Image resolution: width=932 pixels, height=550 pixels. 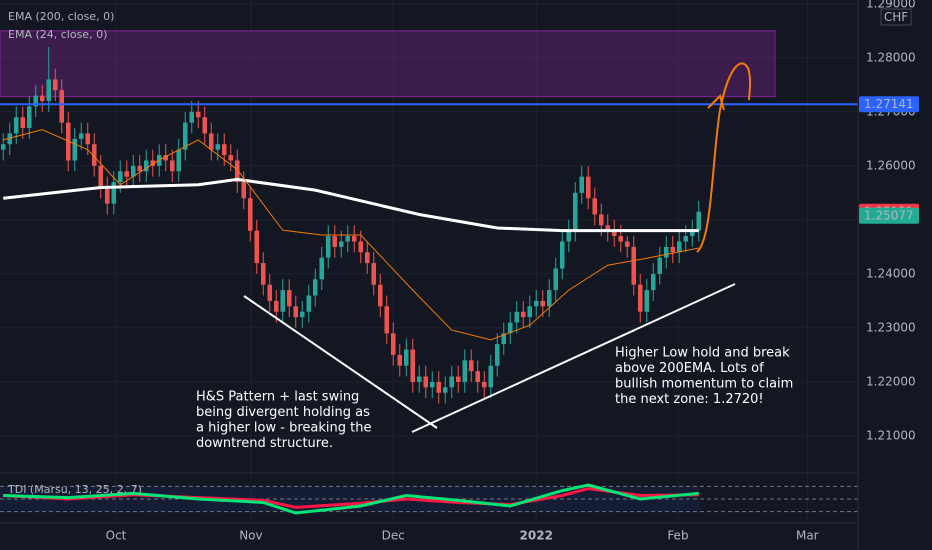 I want to click on annotation-line: above 200EMA. Lots of, so click(x=689, y=368).